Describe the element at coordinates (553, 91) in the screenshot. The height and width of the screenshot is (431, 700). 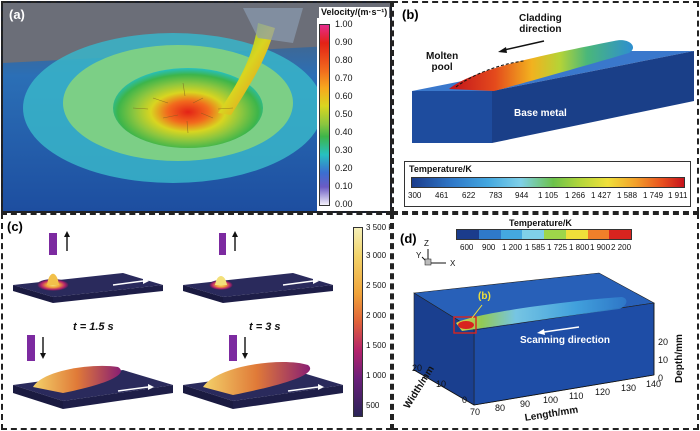
I see `cladding-model` at that location.